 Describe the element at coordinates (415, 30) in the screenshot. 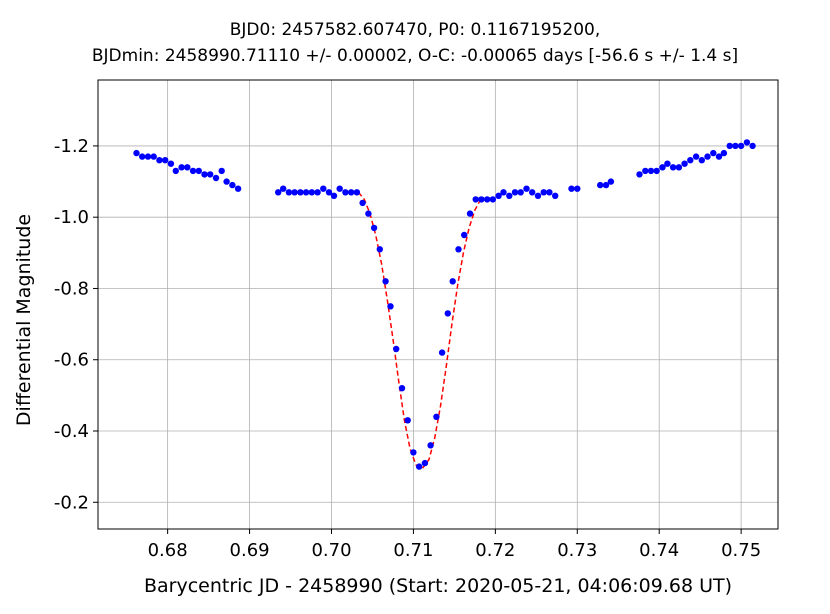

I see `chart-title-line-1: BJD0: 2457582.607470, P0: 0.1167195200,` at that location.